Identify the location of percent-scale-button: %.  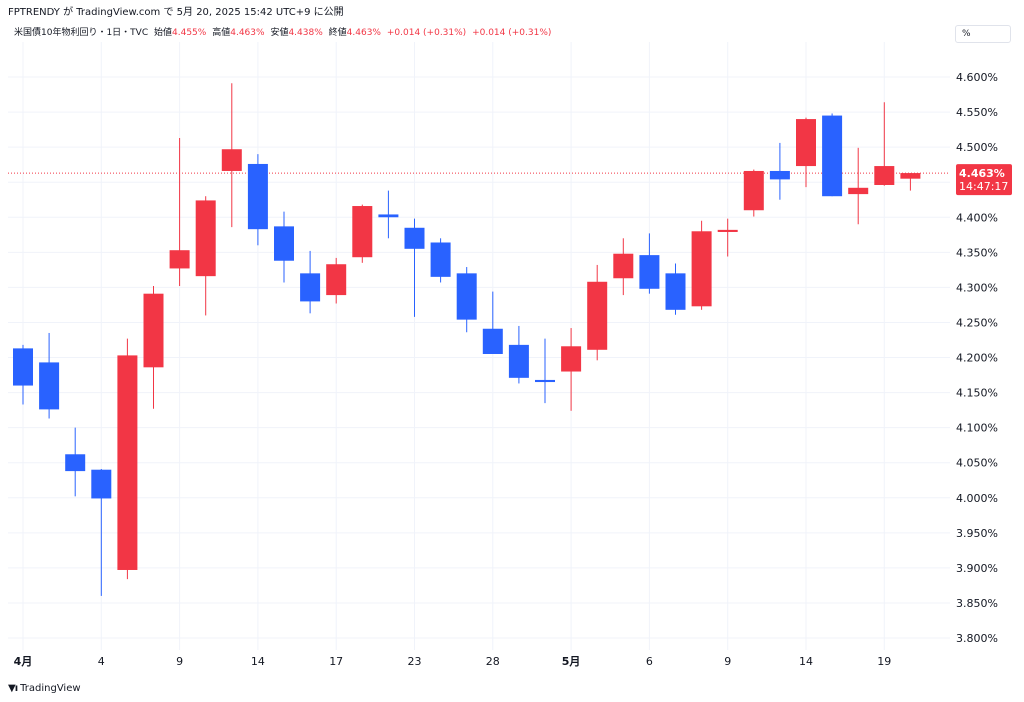
(983, 34).